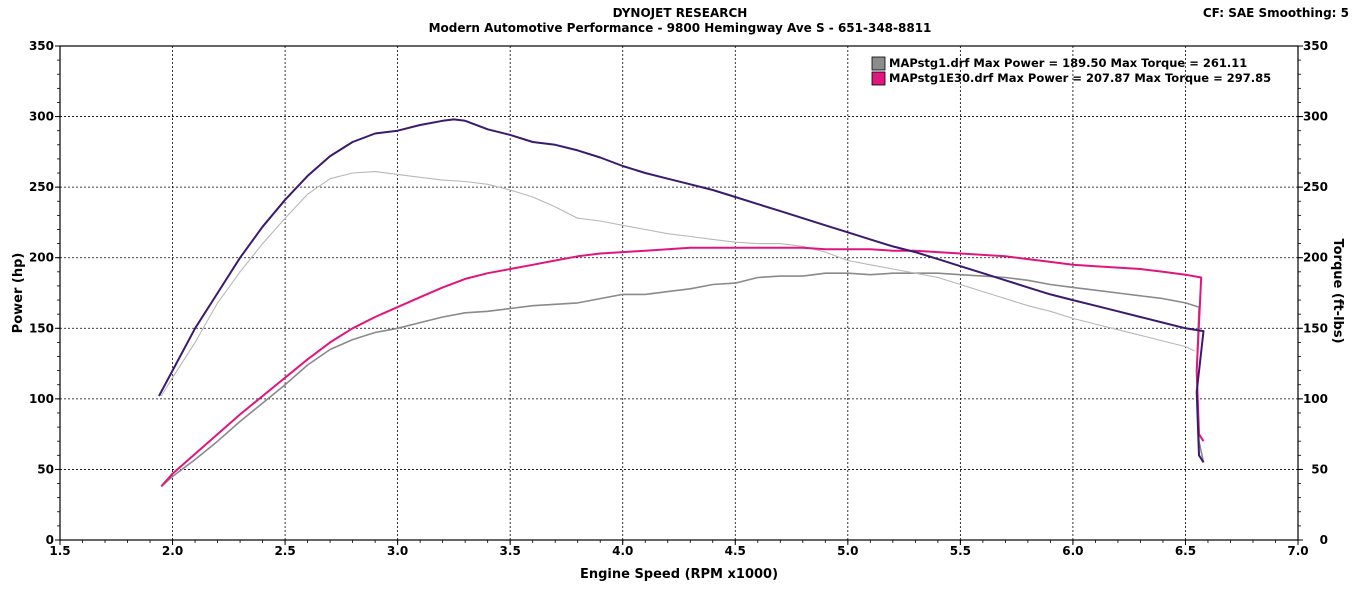 The image size is (1364, 589). What do you see at coordinates (1315, 258) in the screenshot?
I see `y2-tick-label: 200` at bounding box center [1315, 258].